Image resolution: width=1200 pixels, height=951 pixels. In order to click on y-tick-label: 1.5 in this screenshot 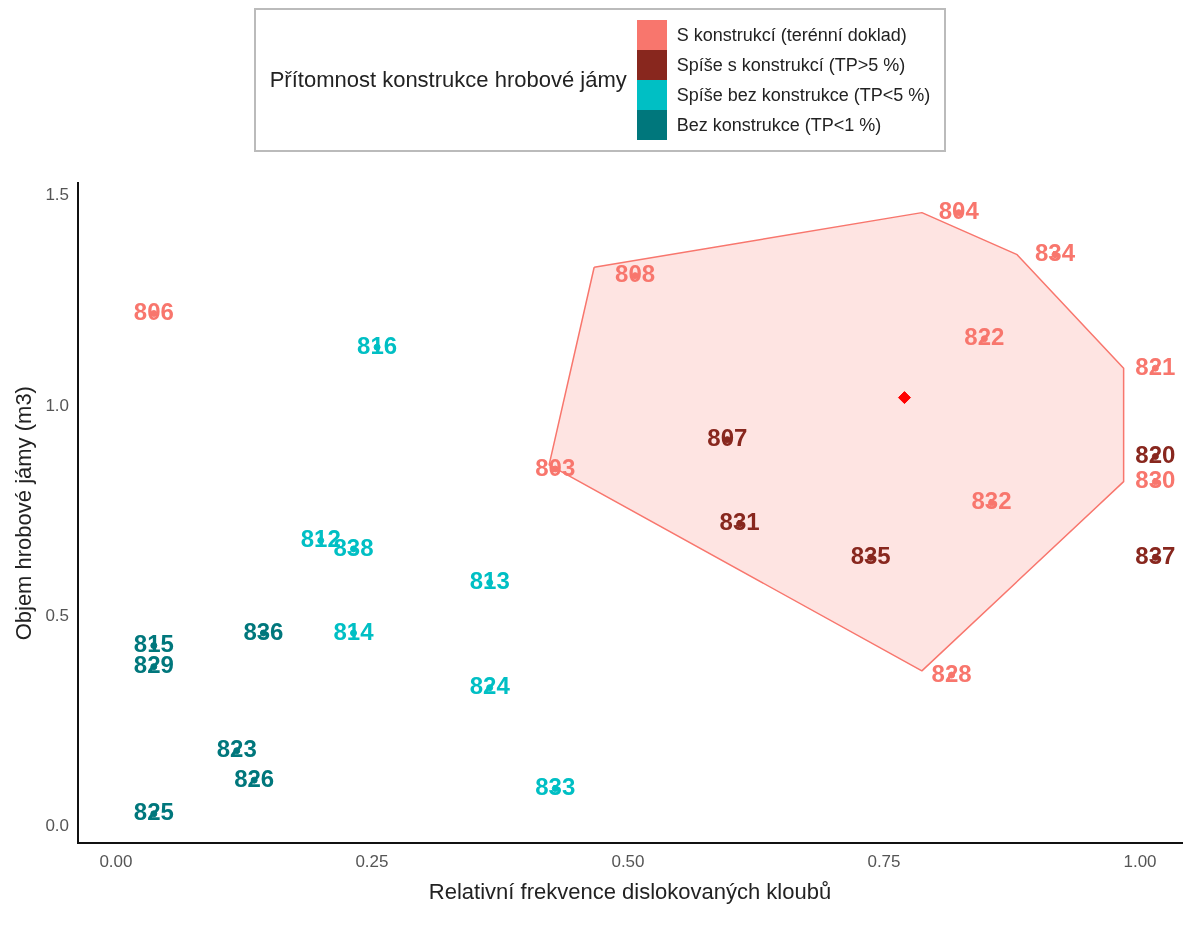, I will do `click(57, 195)`.